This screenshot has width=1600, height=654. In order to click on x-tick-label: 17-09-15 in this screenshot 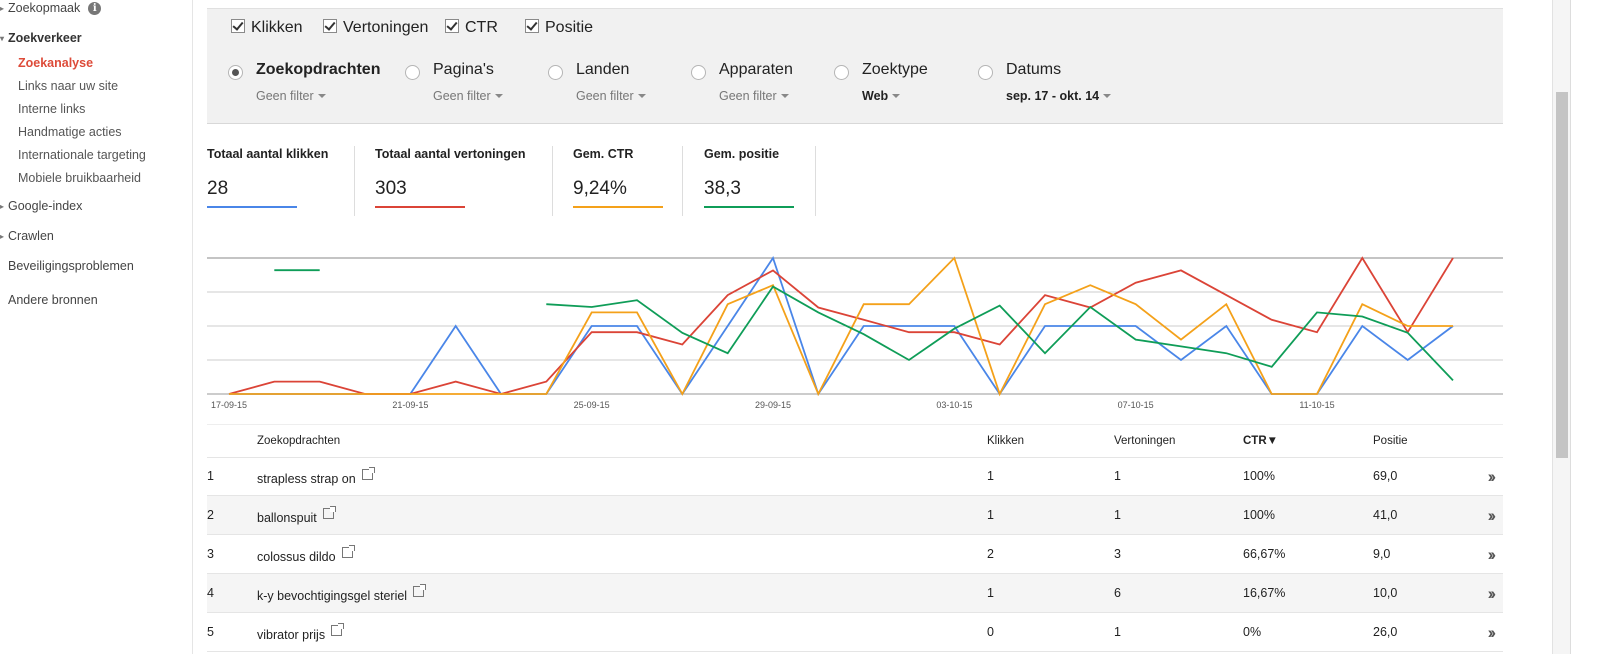, I will do `click(229, 405)`.